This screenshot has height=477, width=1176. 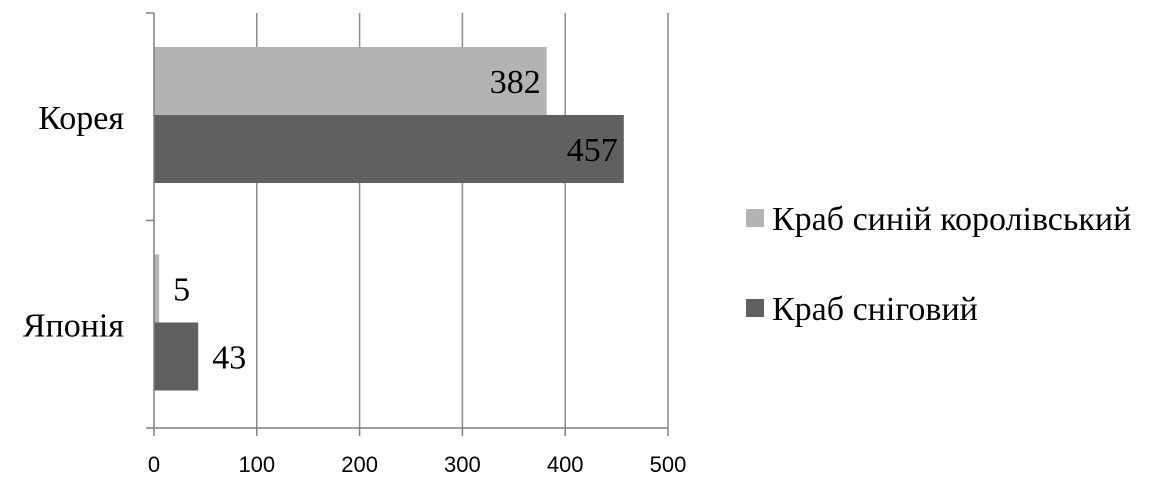 What do you see at coordinates (951, 219) in the screenshot?
I see `legend-label: Краб синій королівський` at bounding box center [951, 219].